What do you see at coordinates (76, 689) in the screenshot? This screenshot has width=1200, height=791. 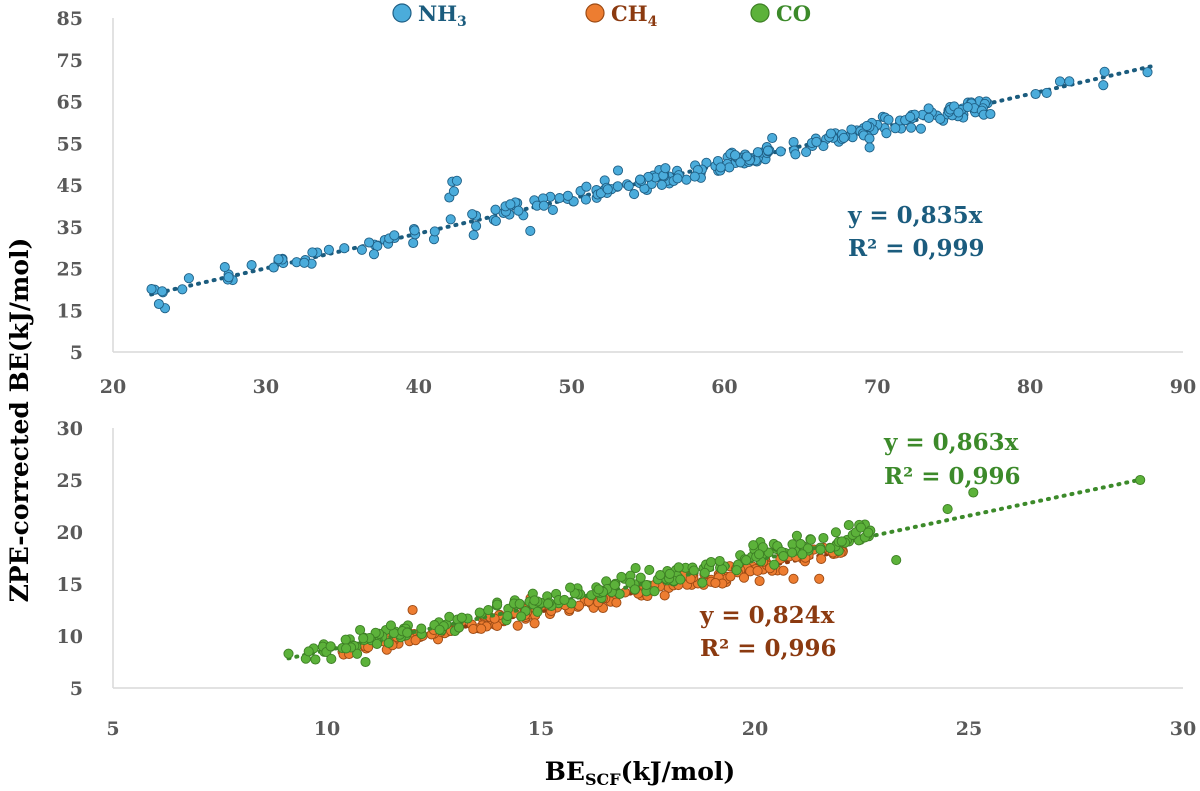 I see `y-tick-bottom-5: 5` at bounding box center [76, 689].